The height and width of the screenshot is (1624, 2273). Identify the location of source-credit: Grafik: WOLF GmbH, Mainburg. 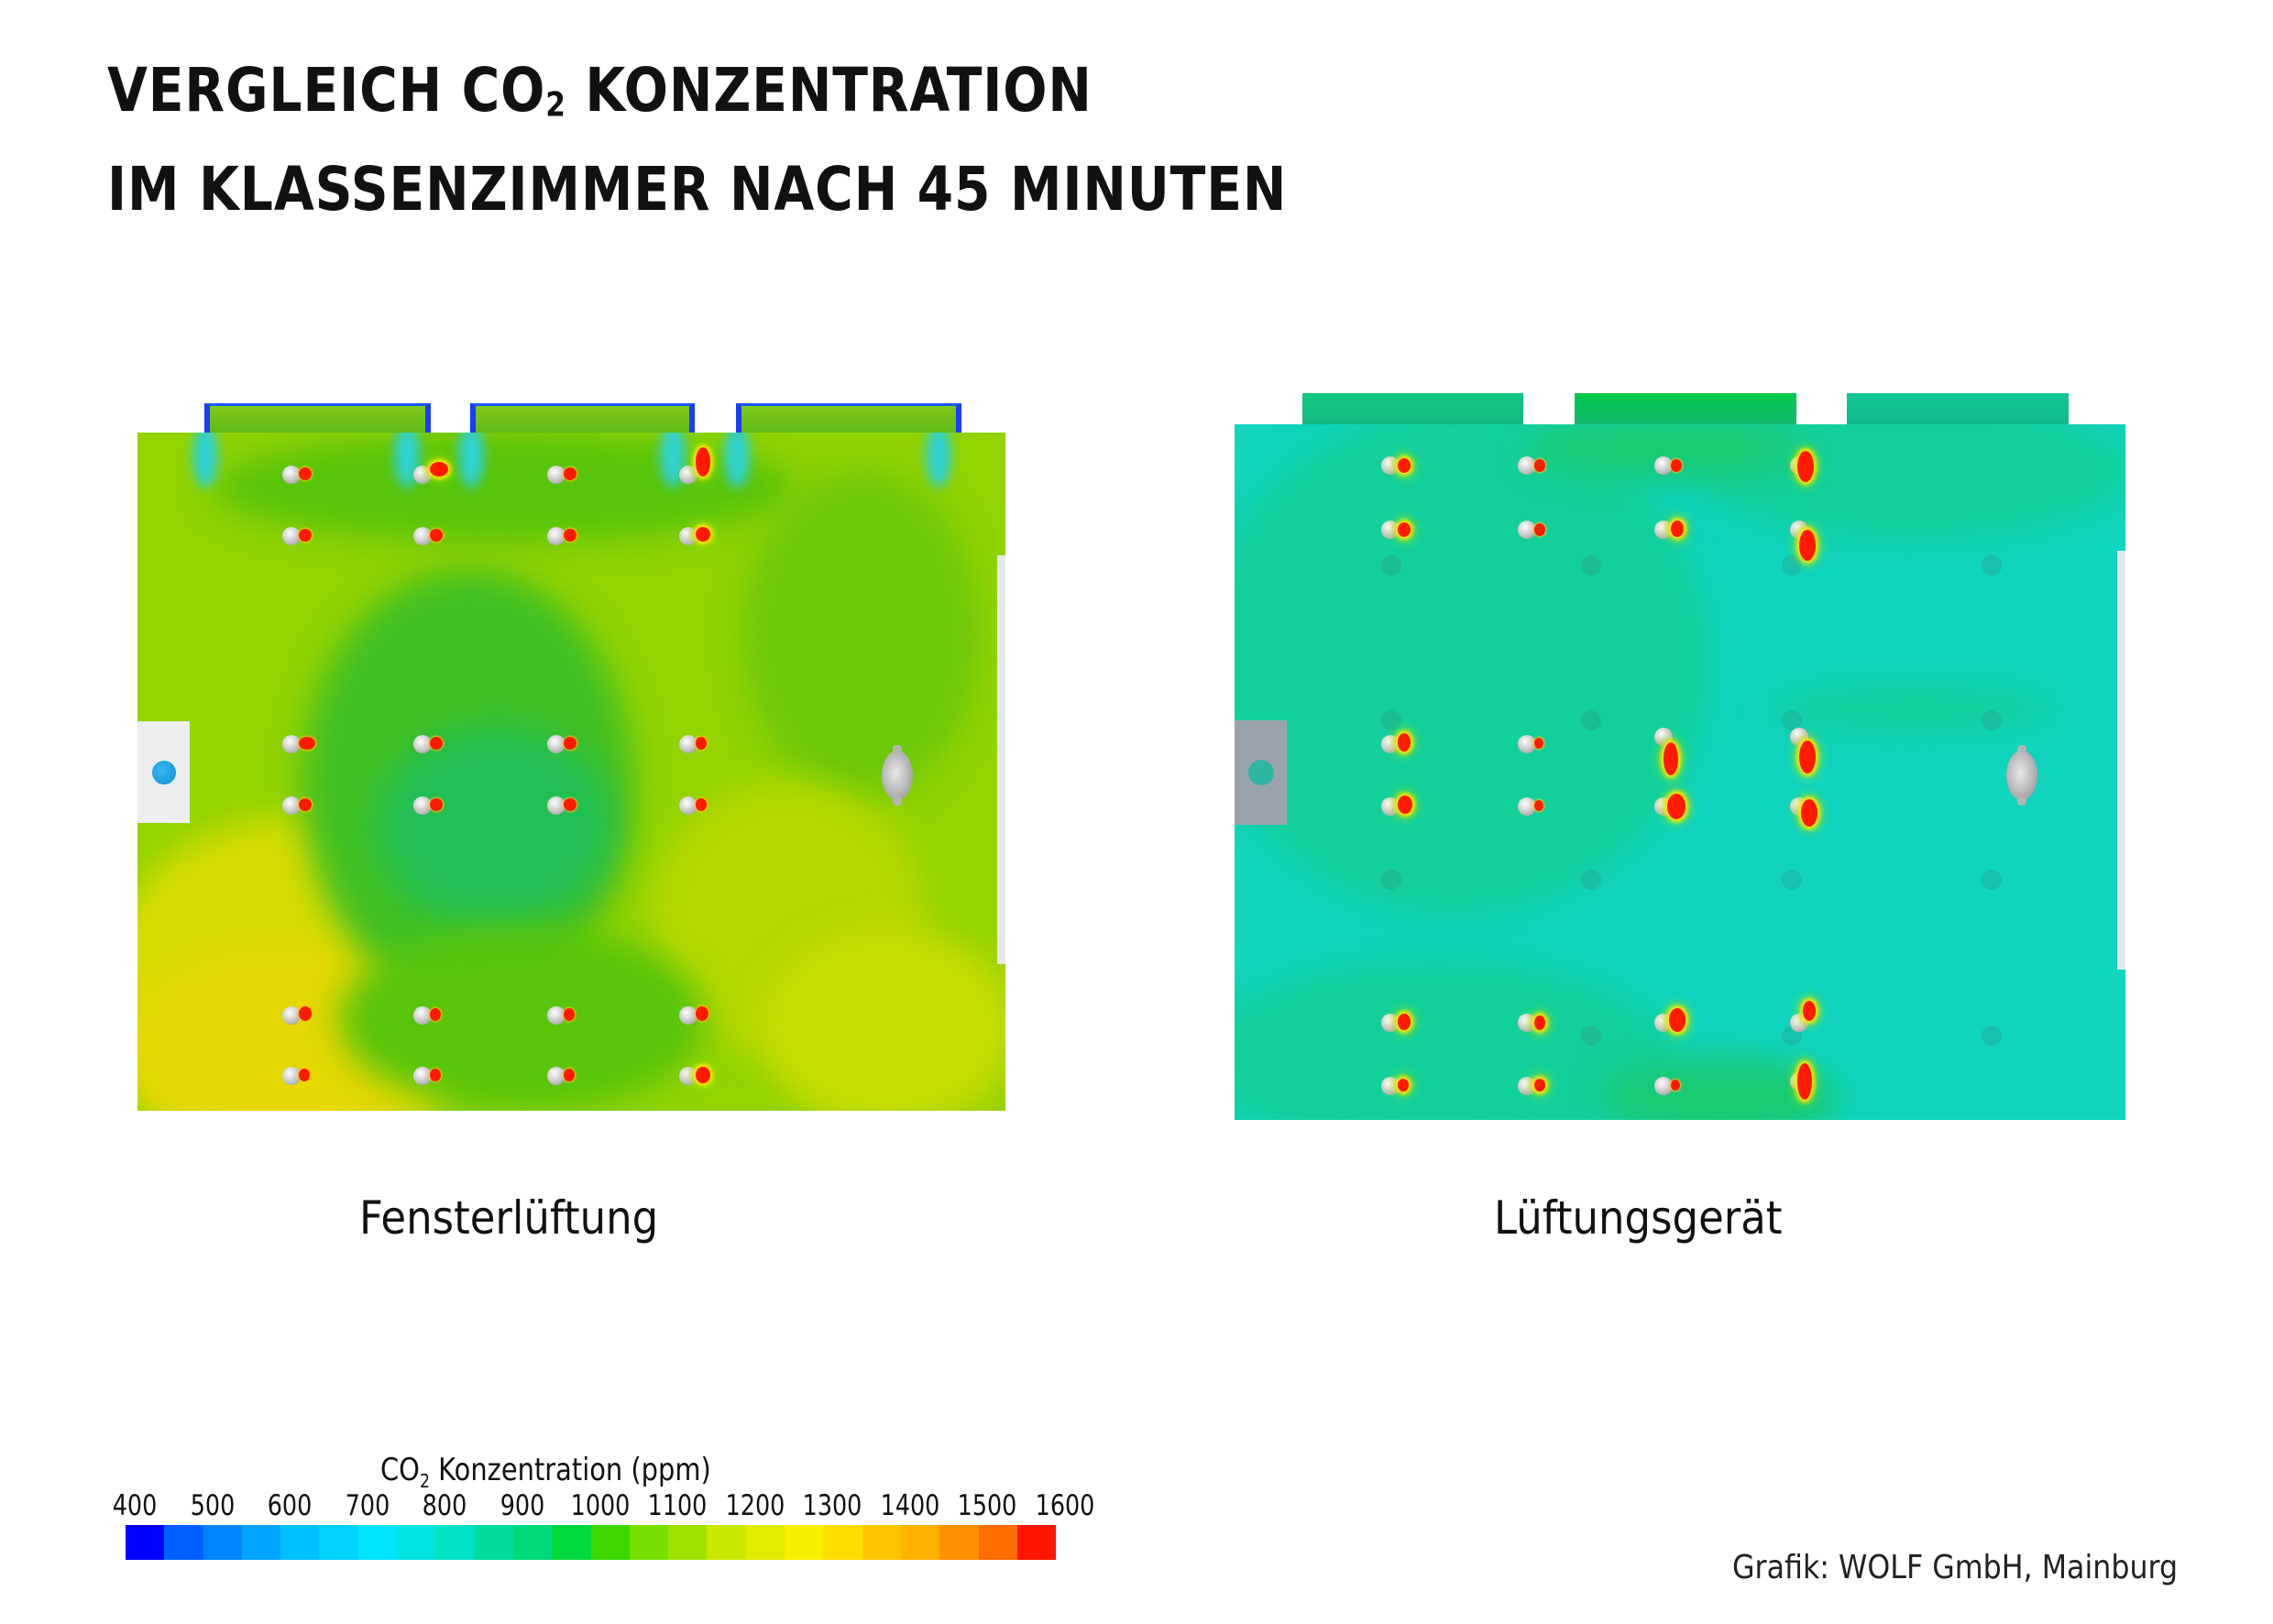
(1956, 1567).